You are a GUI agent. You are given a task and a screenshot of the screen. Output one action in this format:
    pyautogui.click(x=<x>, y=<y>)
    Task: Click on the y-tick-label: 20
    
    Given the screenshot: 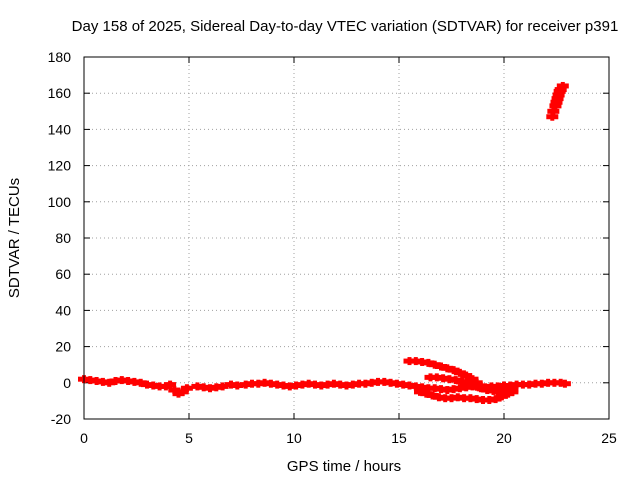 What is the action you would take?
    pyautogui.click(x=63, y=347)
    